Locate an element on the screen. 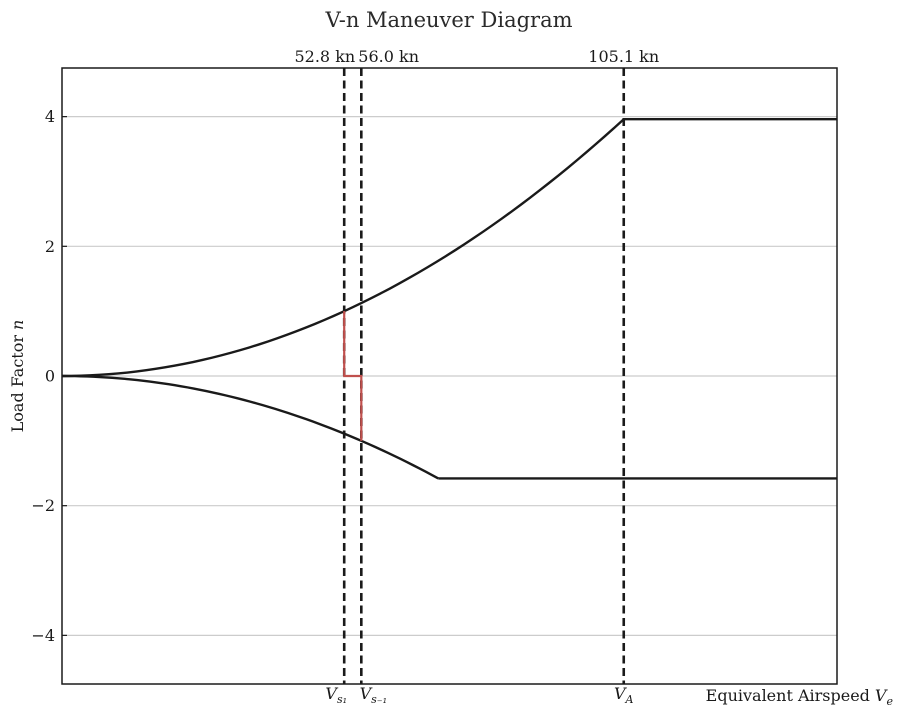  y-axis-label: Load Factor n is located at coordinates (17, 376).